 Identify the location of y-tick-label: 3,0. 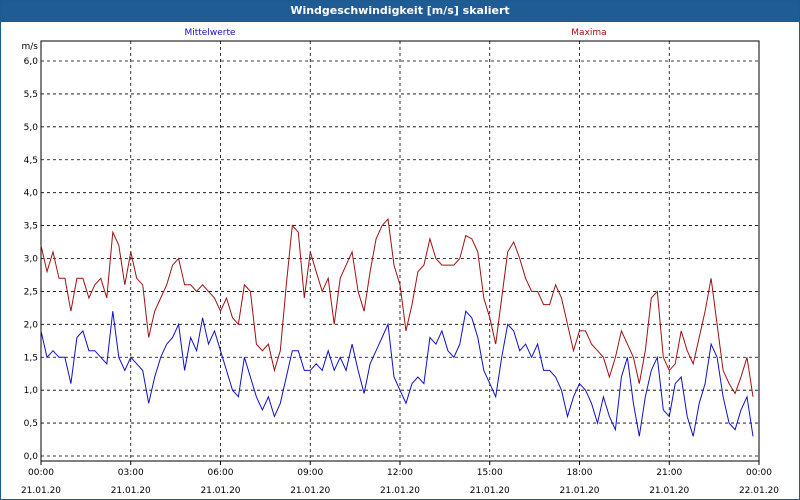
(31, 260).